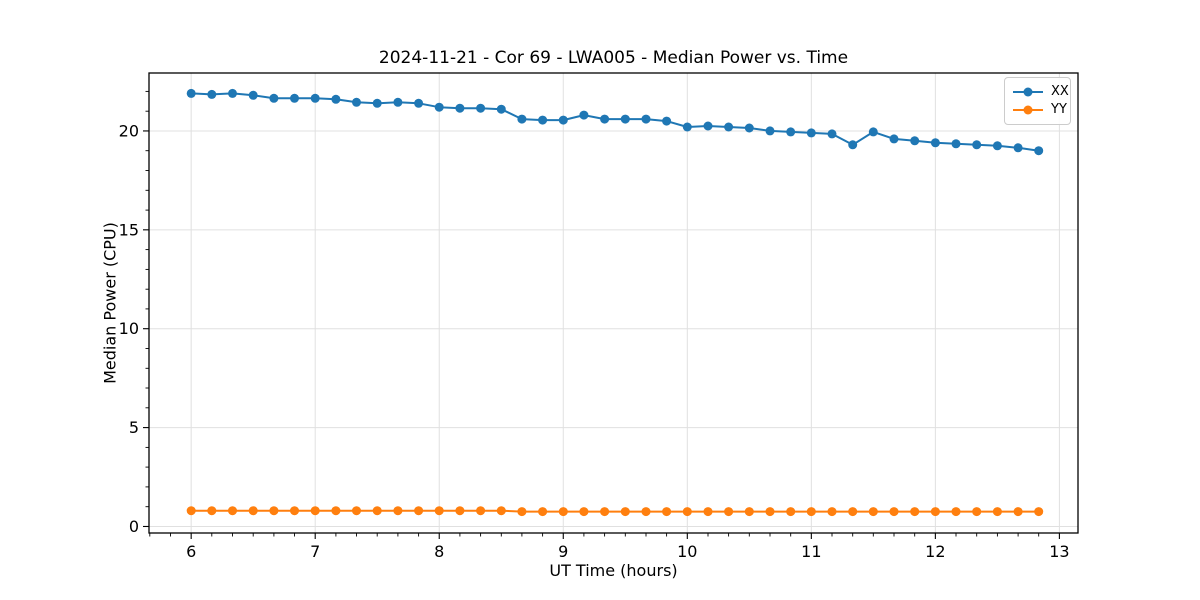 The image size is (1200, 600). What do you see at coordinates (613, 570) in the screenshot?
I see `x-axis-label: UT Time (hours)` at bounding box center [613, 570].